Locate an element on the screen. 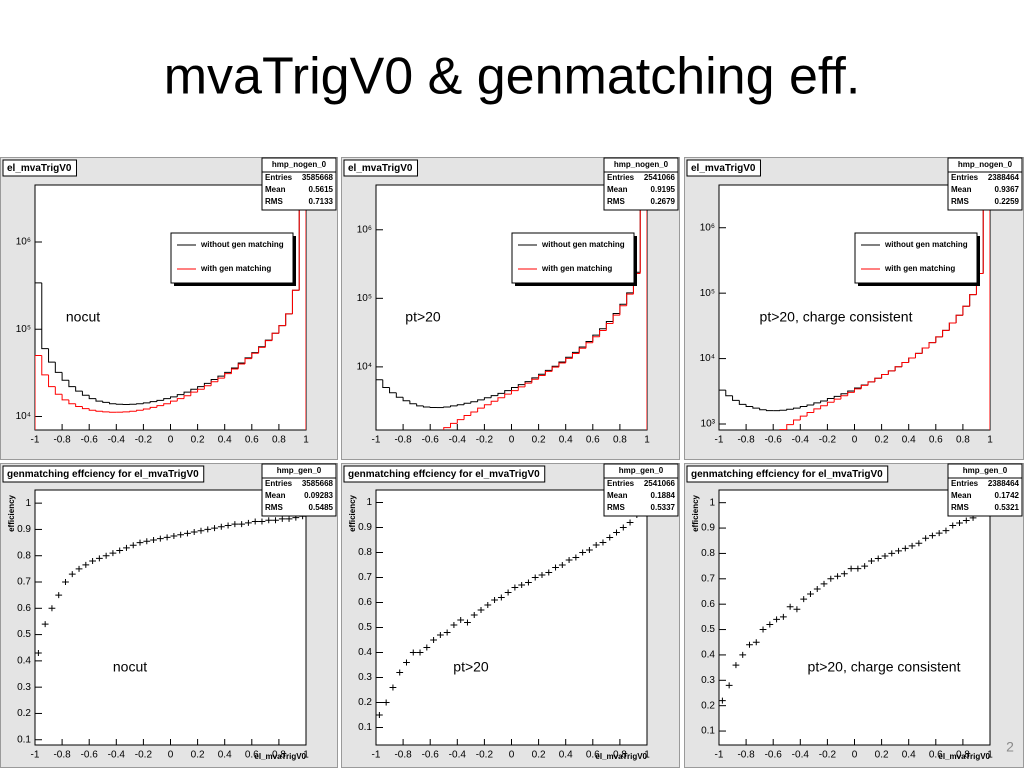  y-tick-label: 0.1 is located at coordinates (24, 739).